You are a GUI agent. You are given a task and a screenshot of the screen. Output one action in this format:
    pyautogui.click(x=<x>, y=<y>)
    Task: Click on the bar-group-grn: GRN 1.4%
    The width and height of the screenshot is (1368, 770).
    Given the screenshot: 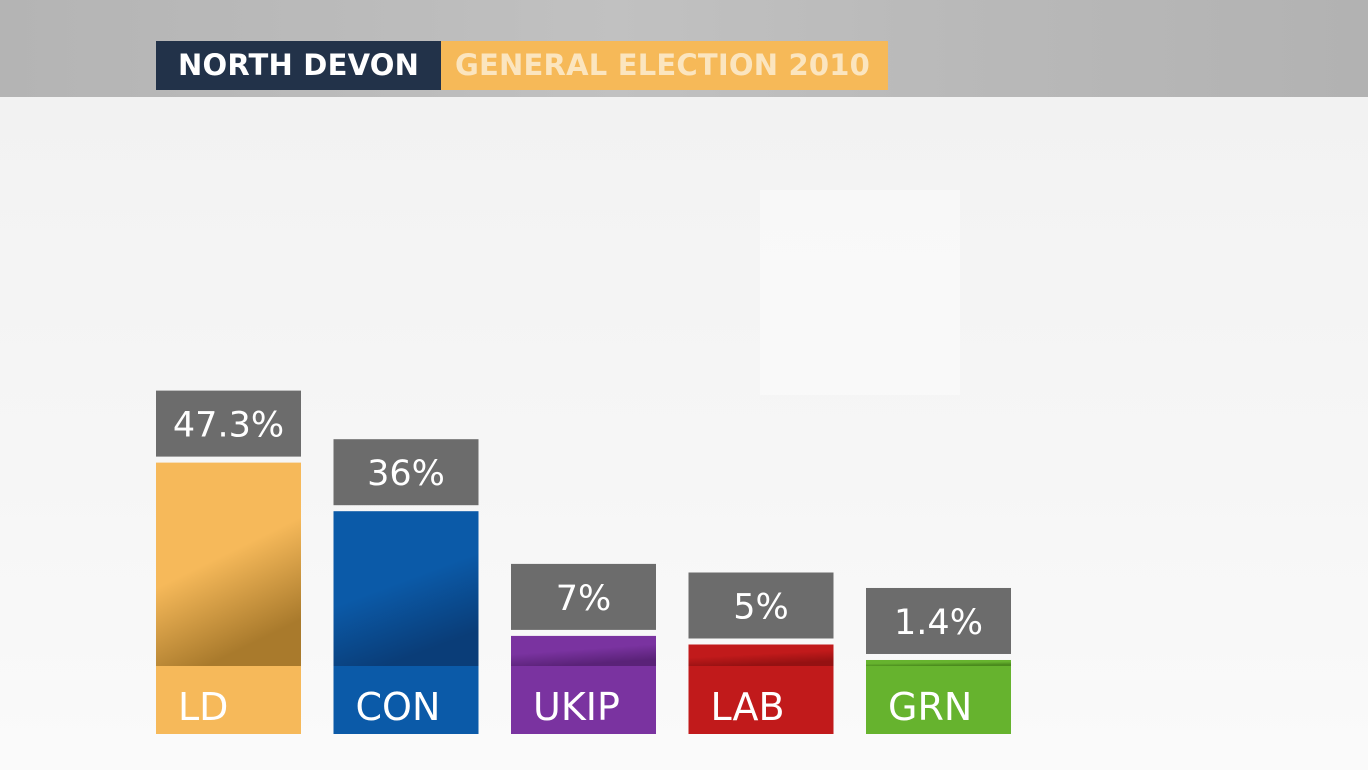 What is the action you would take?
    pyautogui.click(x=938, y=660)
    